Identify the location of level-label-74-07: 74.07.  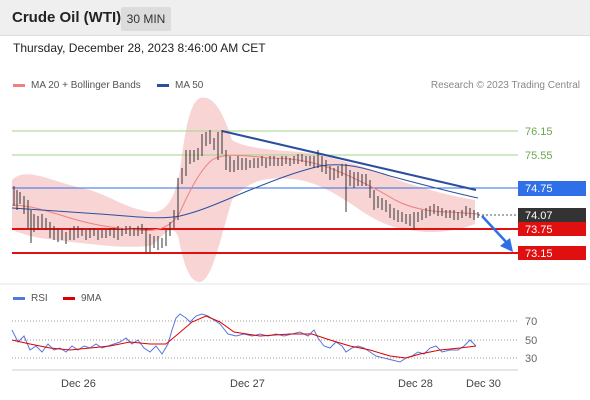
(539, 216).